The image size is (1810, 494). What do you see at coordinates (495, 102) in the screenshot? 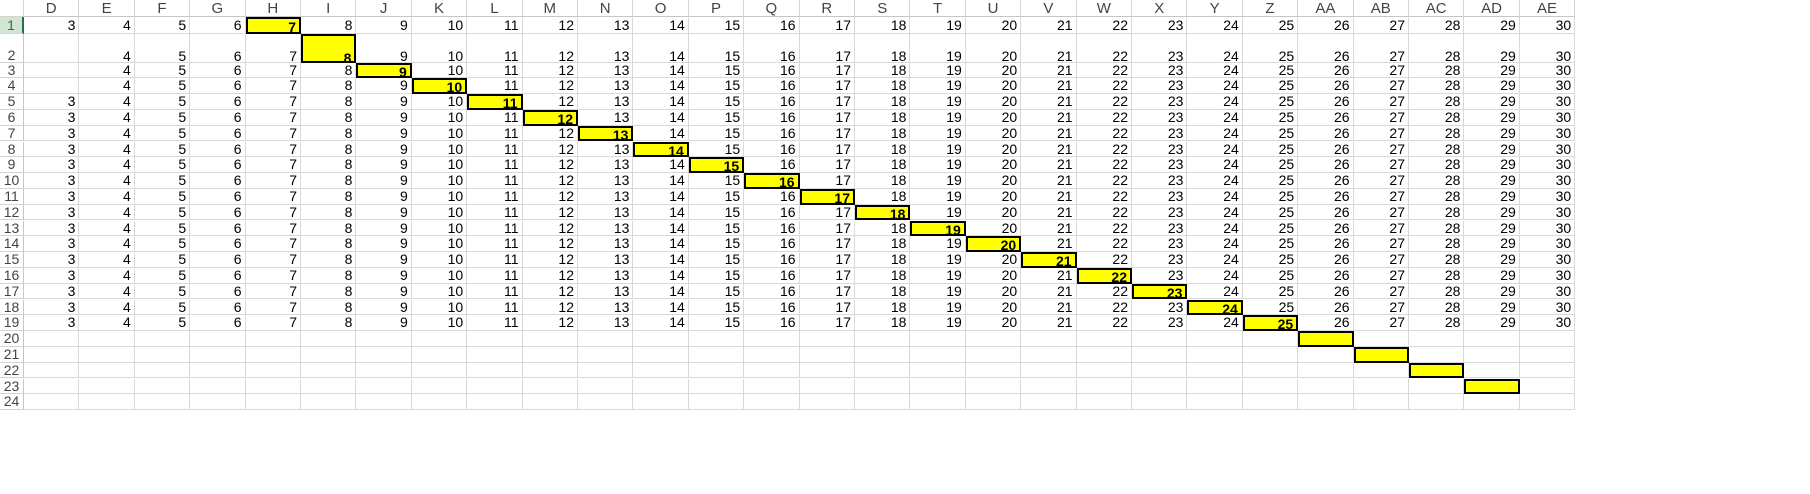
I see `highlighted-cell: 11` at bounding box center [495, 102].